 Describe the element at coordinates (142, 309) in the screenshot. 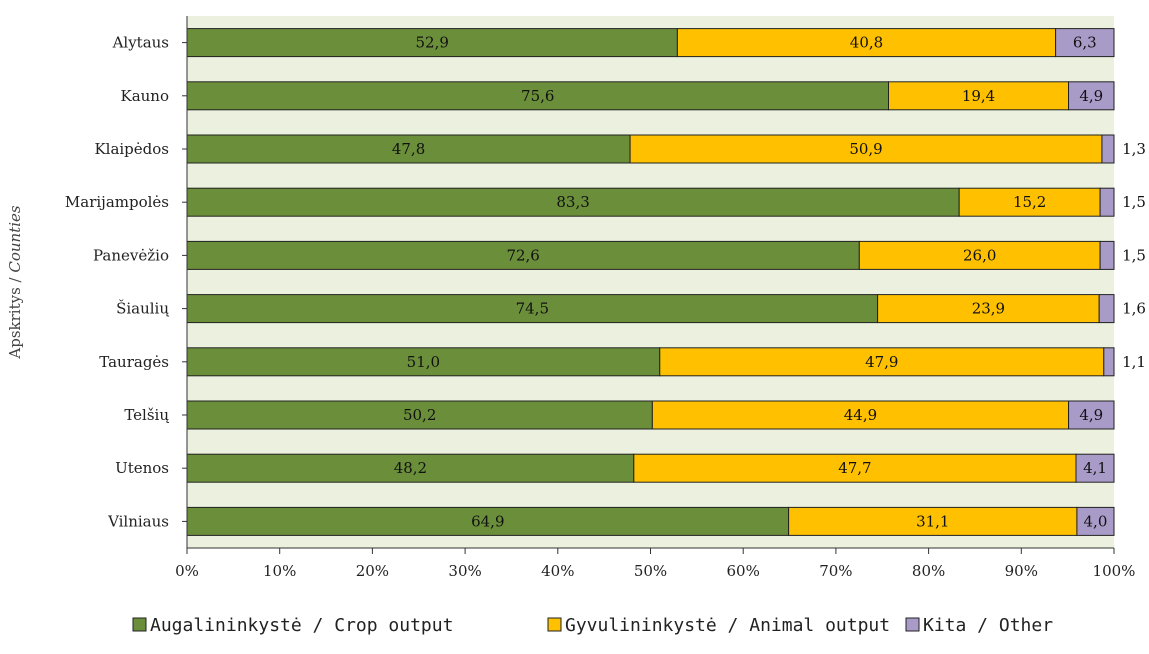

I see `category-label: Šiaulių` at that location.